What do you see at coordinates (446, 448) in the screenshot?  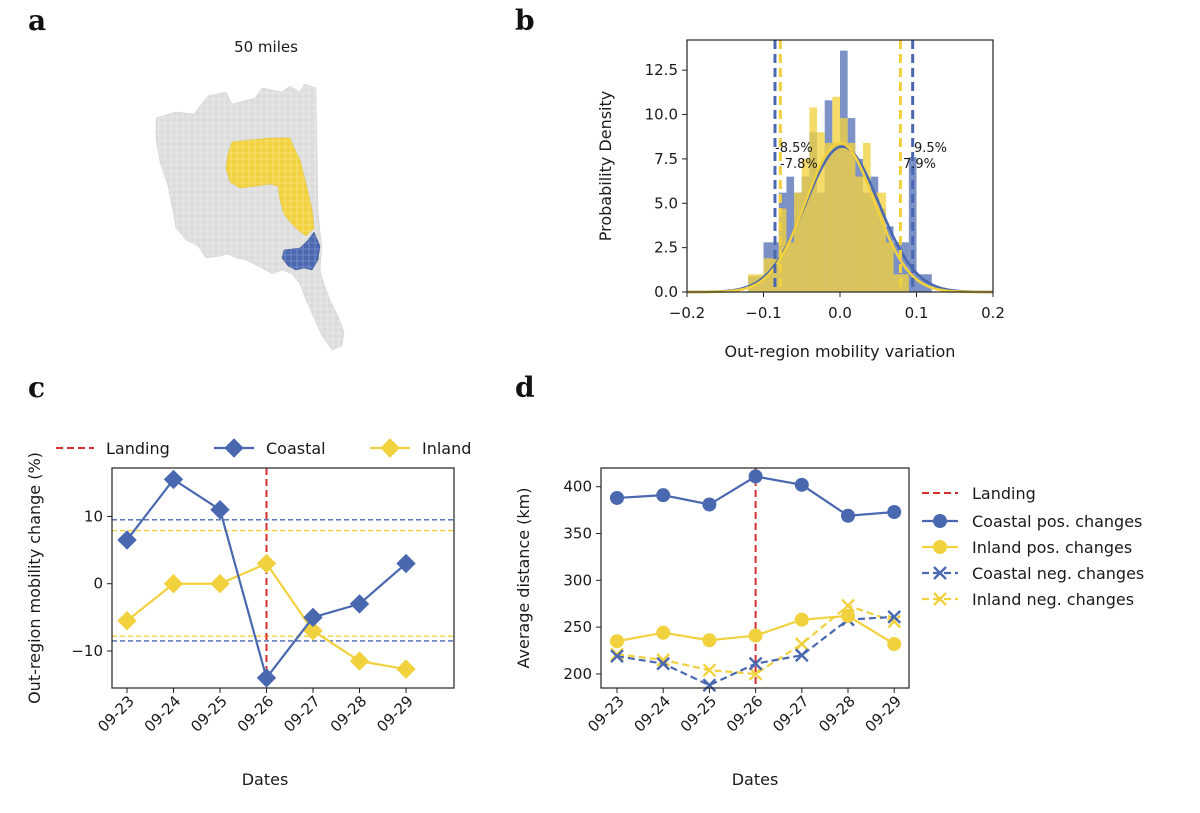 I see `legend-label-inland: Inland` at bounding box center [446, 448].